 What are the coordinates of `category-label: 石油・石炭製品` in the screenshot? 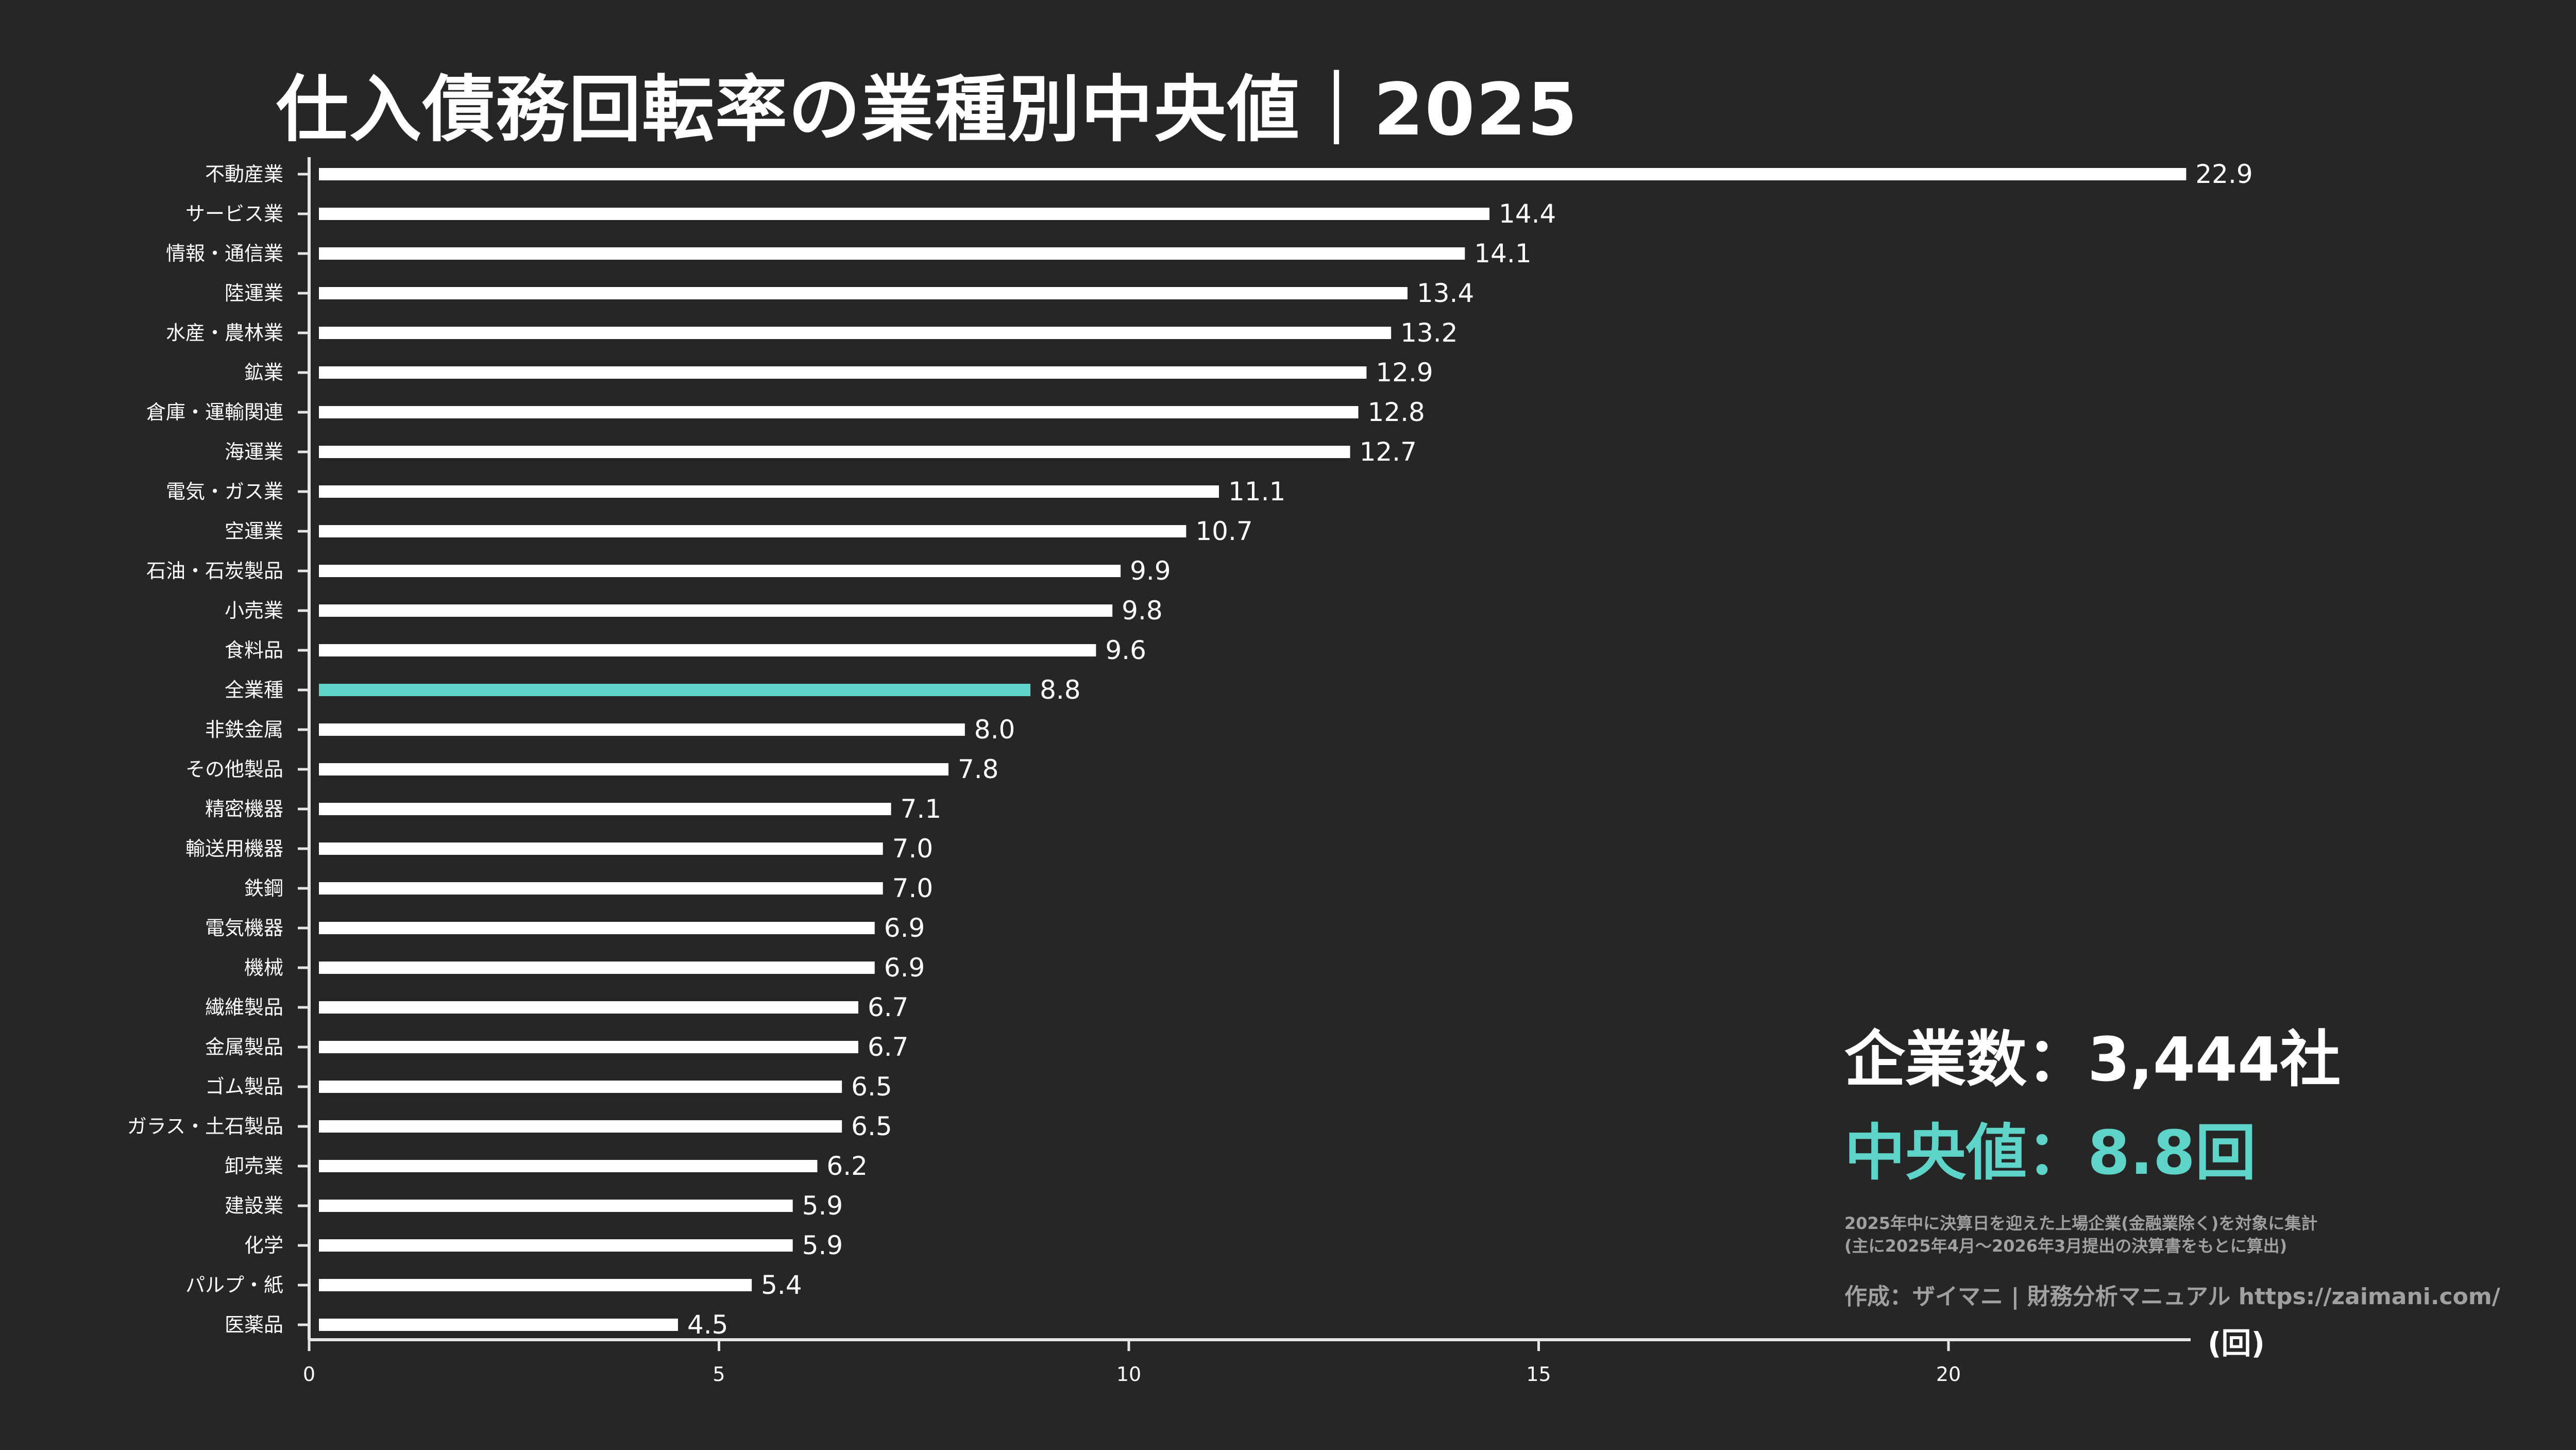 It's located at (214, 571).